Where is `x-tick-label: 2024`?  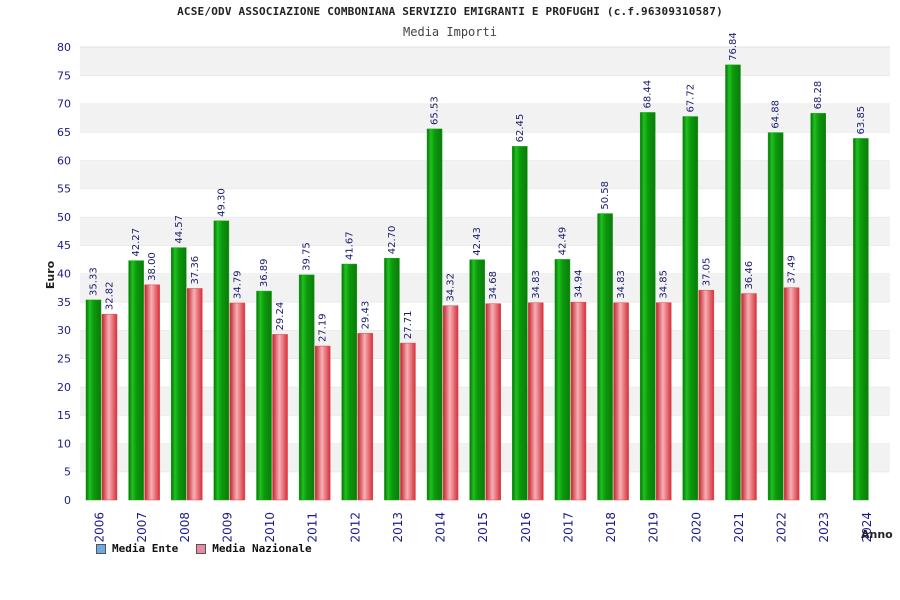 x-tick-label: 2024 is located at coordinates (867, 527).